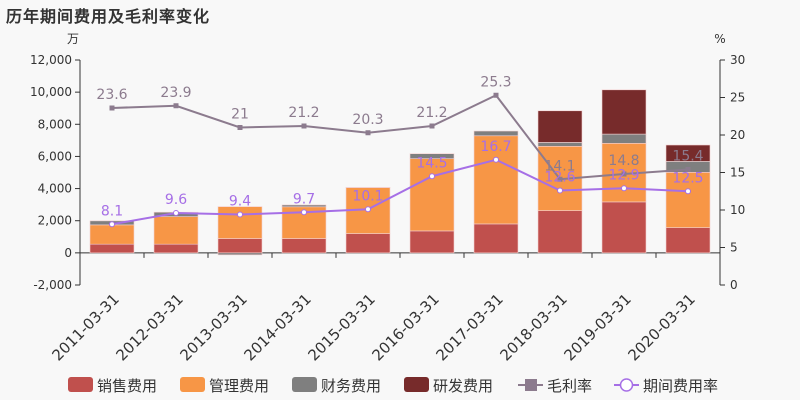 This screenshot has height=400, width=800. Describe the element at coordinates (351, 386) in the screenshot. I see `legend-label: 财务费用` at that location.